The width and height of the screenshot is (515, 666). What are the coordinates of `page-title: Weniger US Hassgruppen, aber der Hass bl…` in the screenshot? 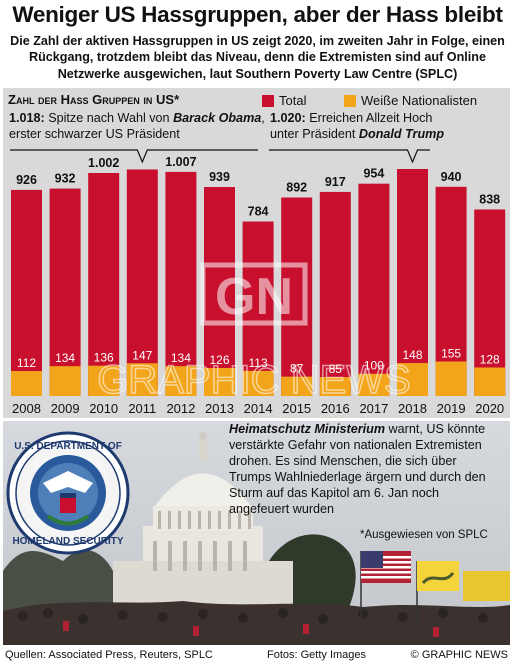 It's located at (257, 14).